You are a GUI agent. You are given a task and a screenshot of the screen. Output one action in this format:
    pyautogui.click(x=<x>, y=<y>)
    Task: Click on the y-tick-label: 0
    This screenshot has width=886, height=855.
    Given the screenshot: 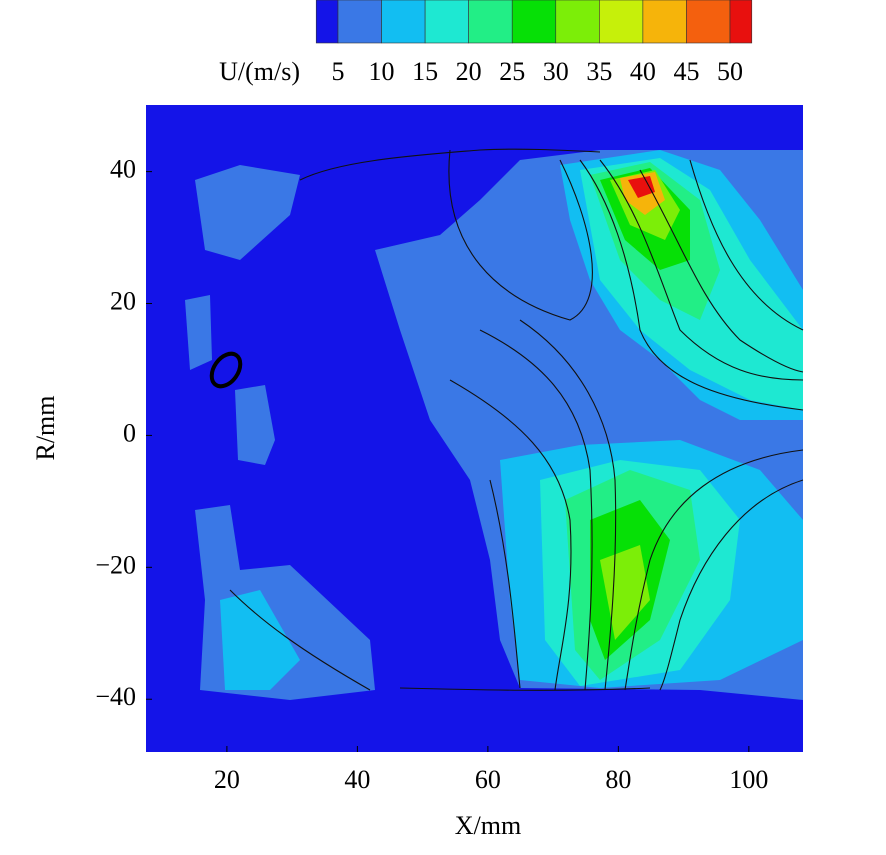 What is the action you would take?
    pyautogui.click(x=129, y=432)
    